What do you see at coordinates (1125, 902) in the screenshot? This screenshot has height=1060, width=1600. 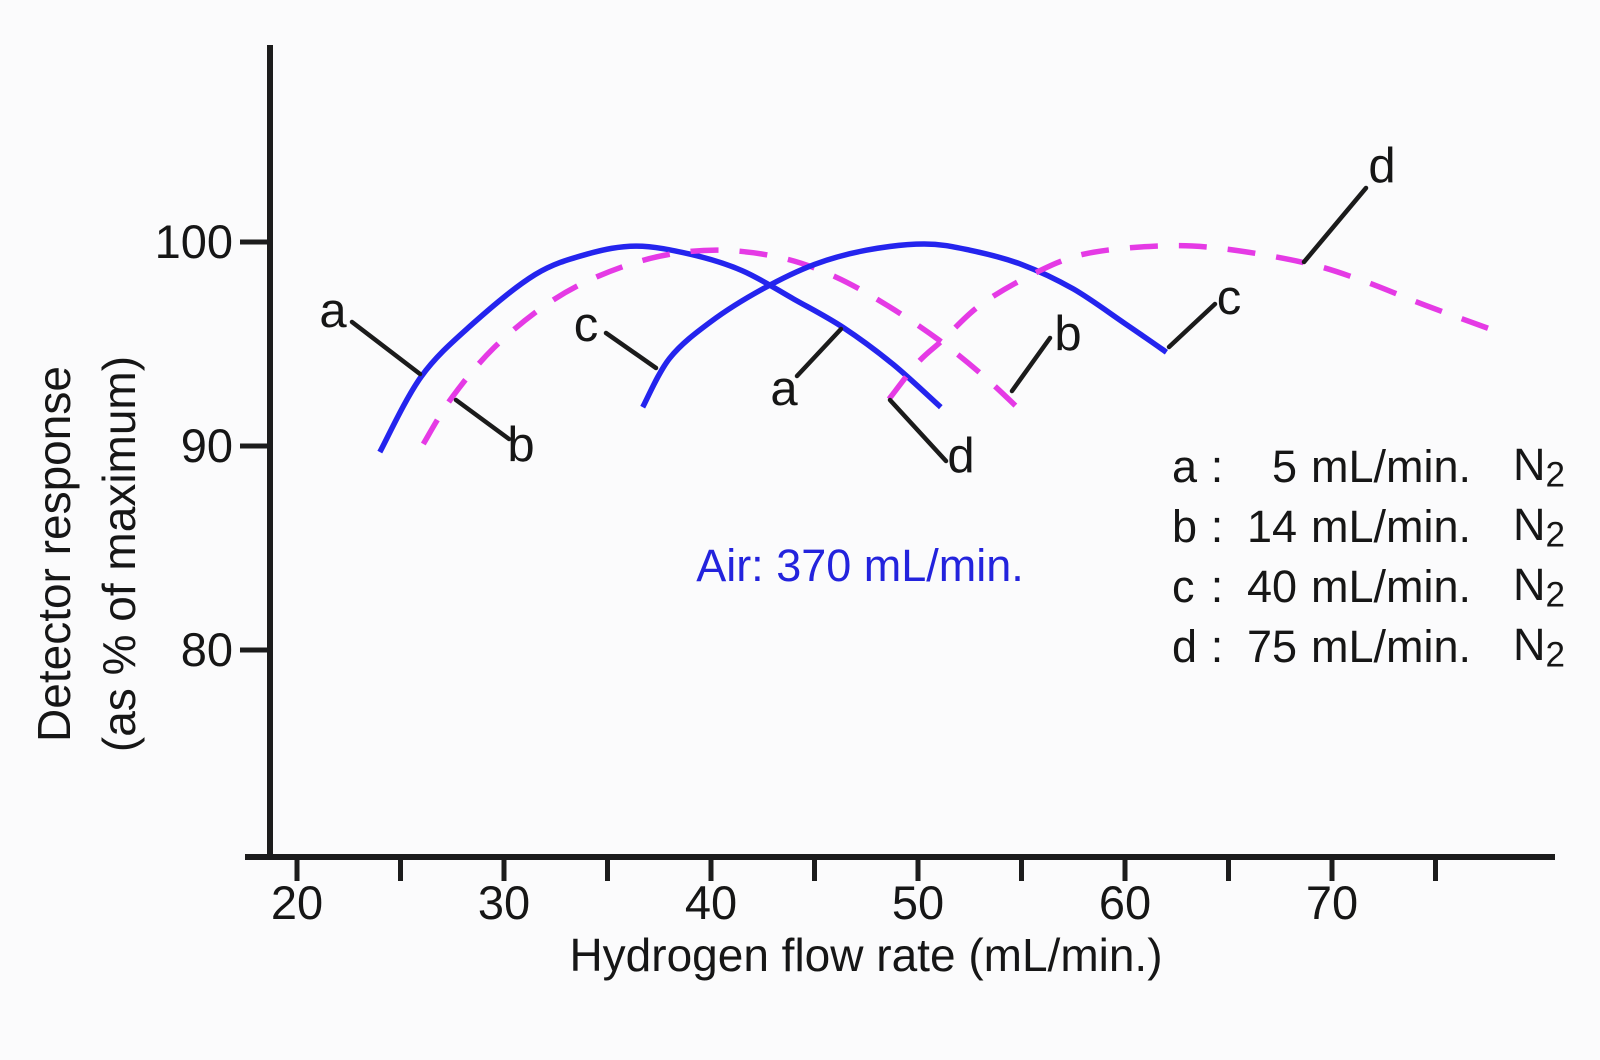 I see `x-tick-label-60: 60` at bounding box center [1125, 902].